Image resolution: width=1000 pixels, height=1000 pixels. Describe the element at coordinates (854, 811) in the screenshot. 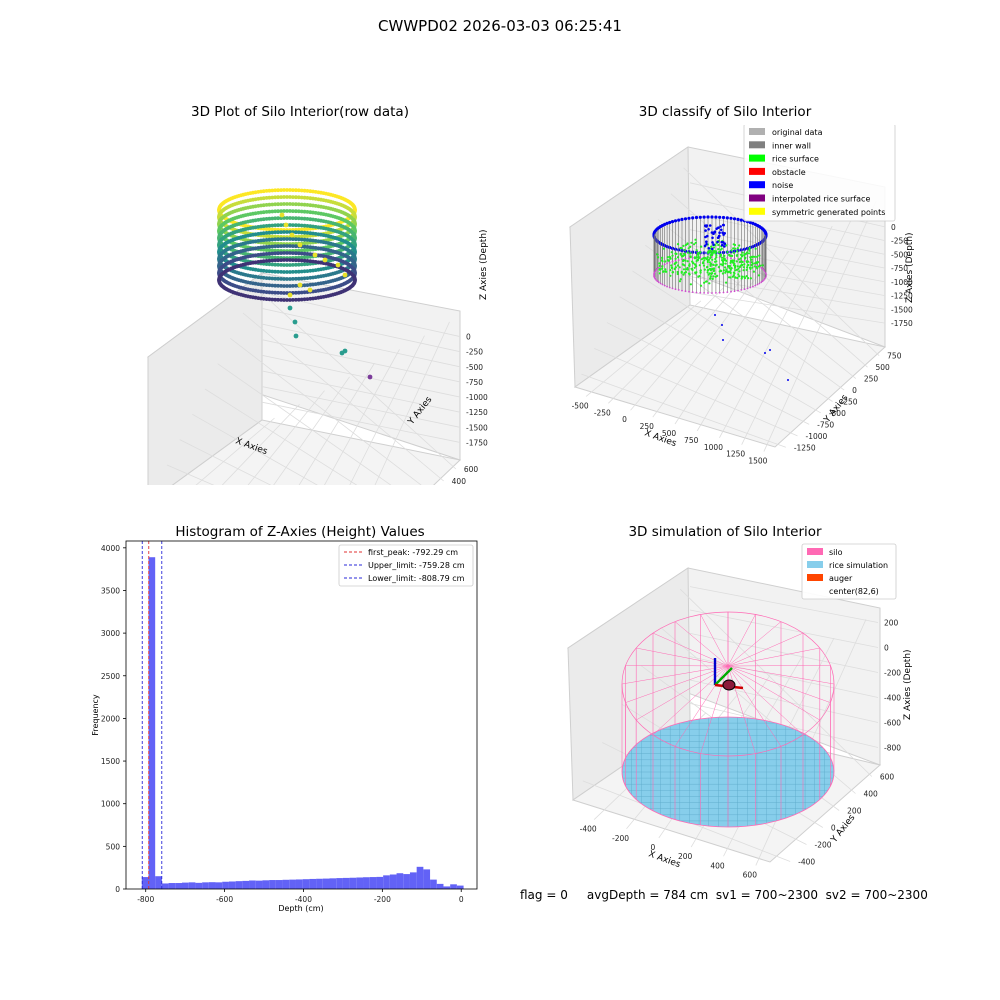

I see `sim-y-tick-label: 200` at that location.